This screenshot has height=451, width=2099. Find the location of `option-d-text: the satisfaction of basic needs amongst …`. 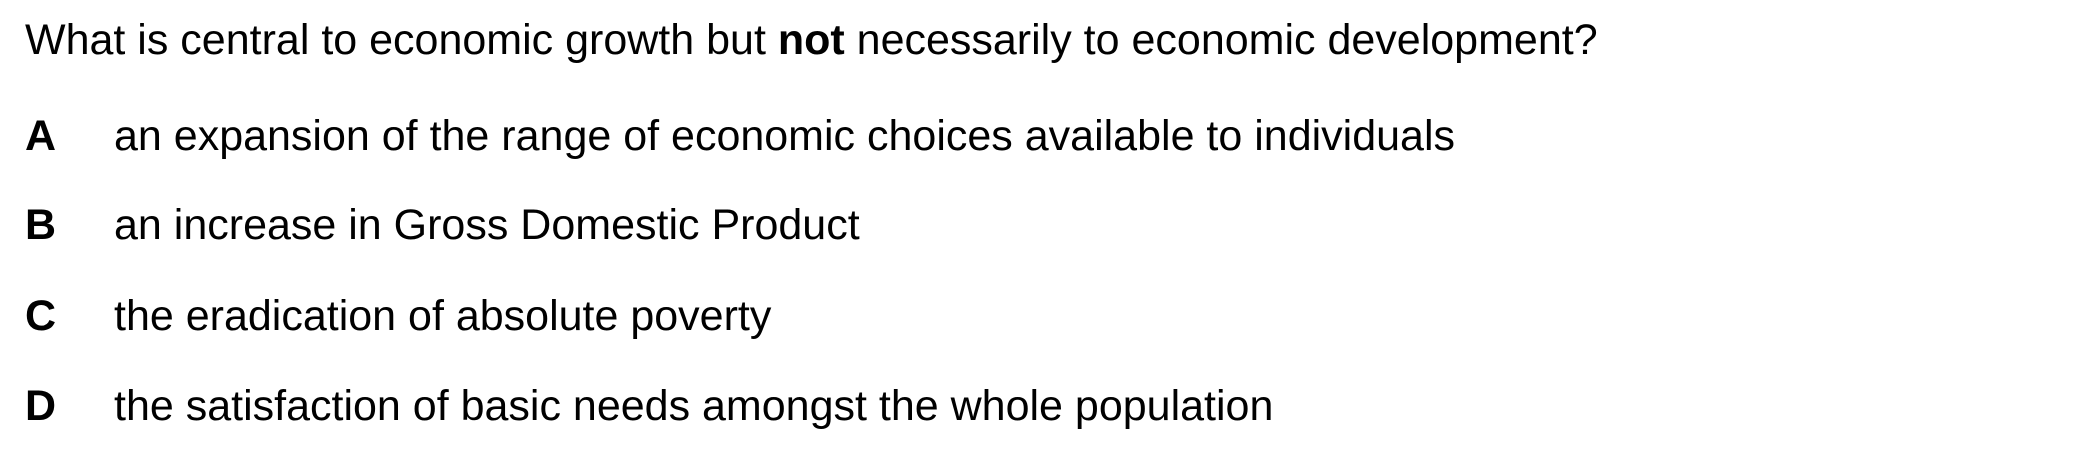

option-d-text: the satisfaction of basic needs amongst … is located at coordinates (694, 406).